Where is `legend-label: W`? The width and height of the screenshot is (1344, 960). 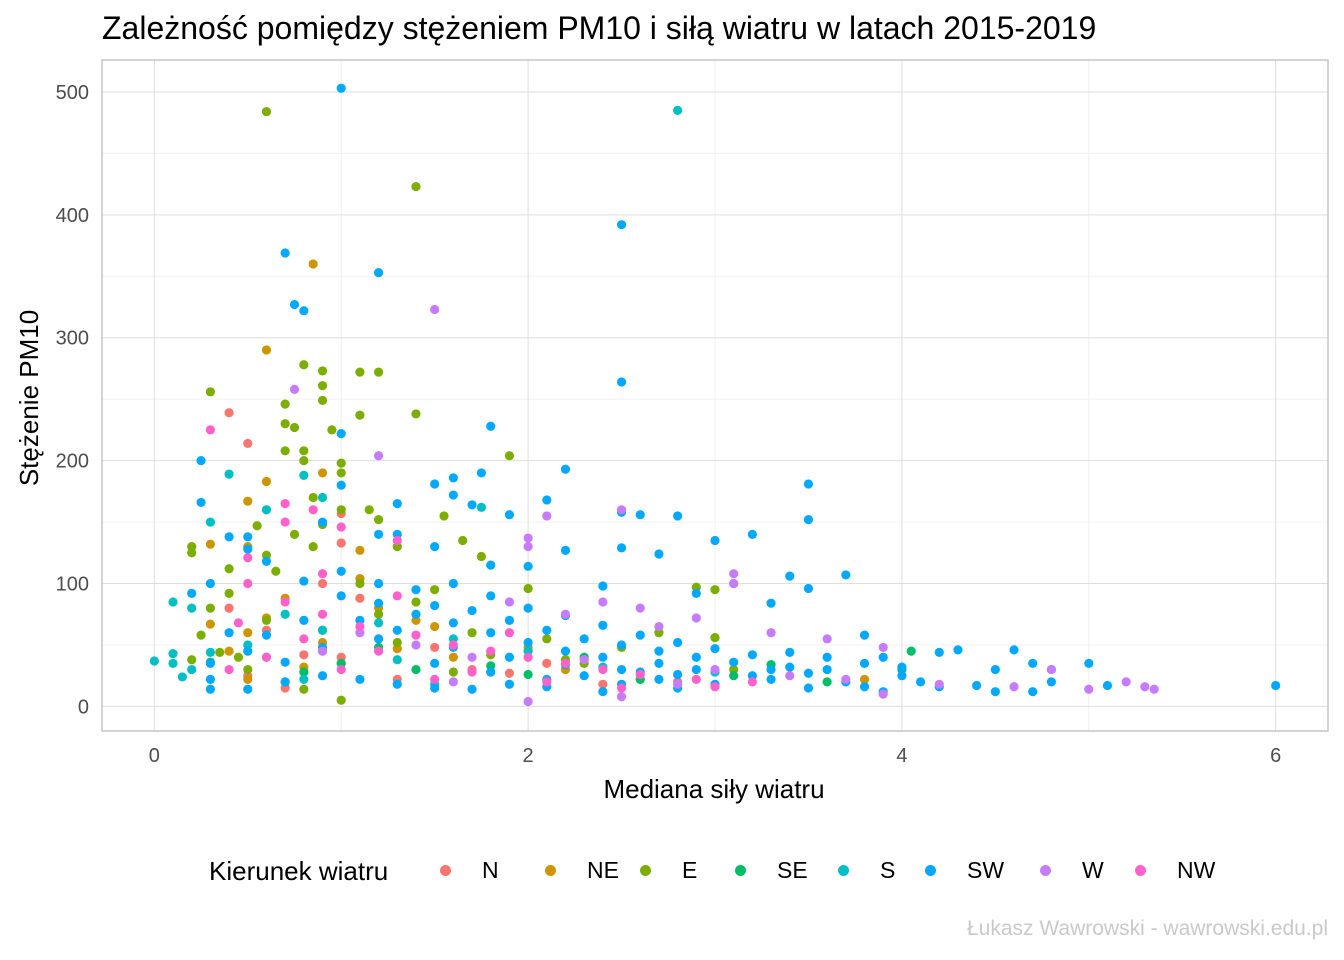 legend-label: W is located at coordinates (1093, 870).